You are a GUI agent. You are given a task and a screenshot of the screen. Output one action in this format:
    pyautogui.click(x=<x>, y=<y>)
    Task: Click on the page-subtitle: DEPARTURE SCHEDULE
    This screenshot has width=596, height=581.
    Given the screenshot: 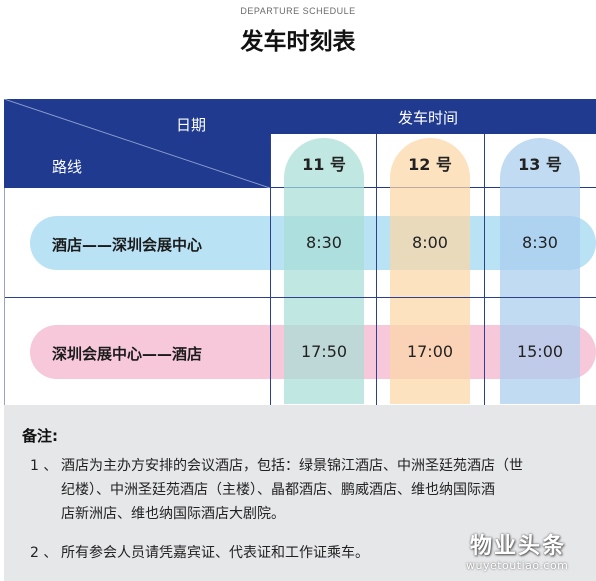 What is the action you would take?
    pyautogui.click(x=298, y=11)
    